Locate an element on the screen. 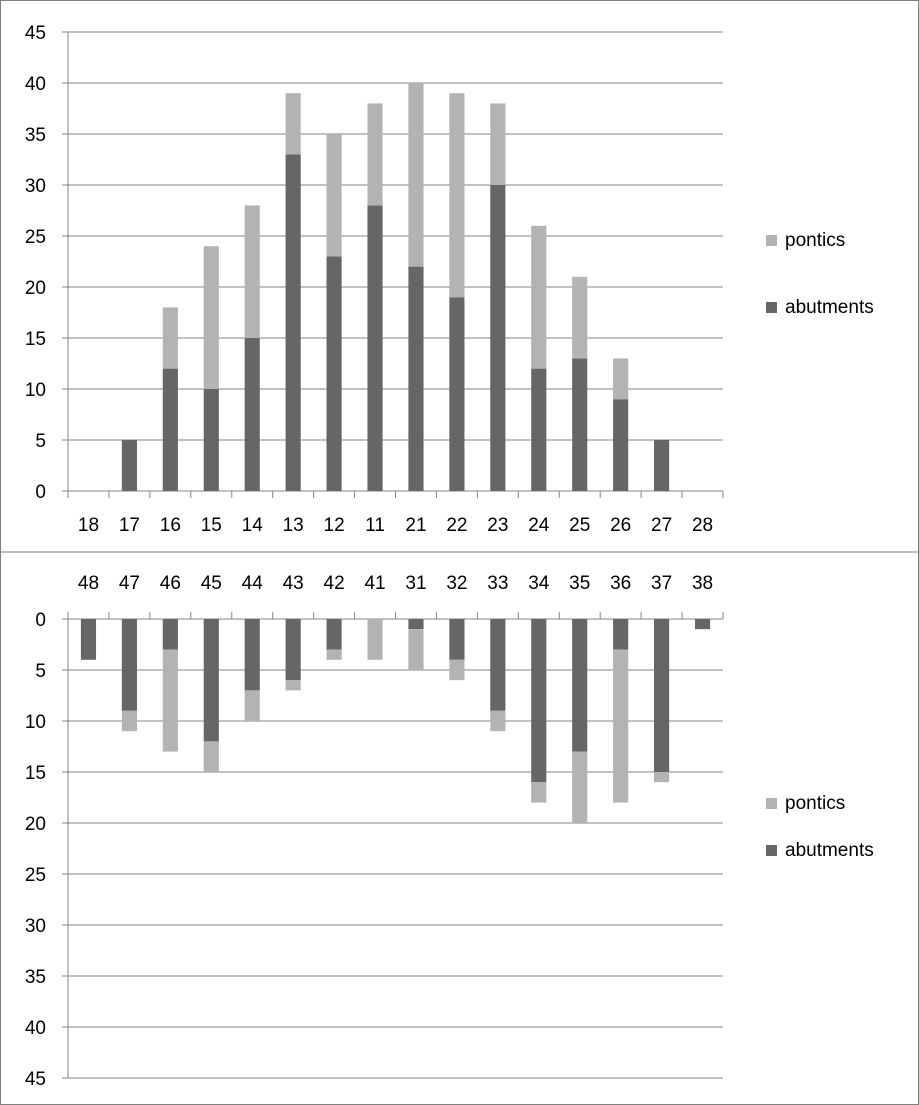 The height and width of the screenshot is (1105, 919). tooth-number-label: 11 is located at coordinates (375, 525).